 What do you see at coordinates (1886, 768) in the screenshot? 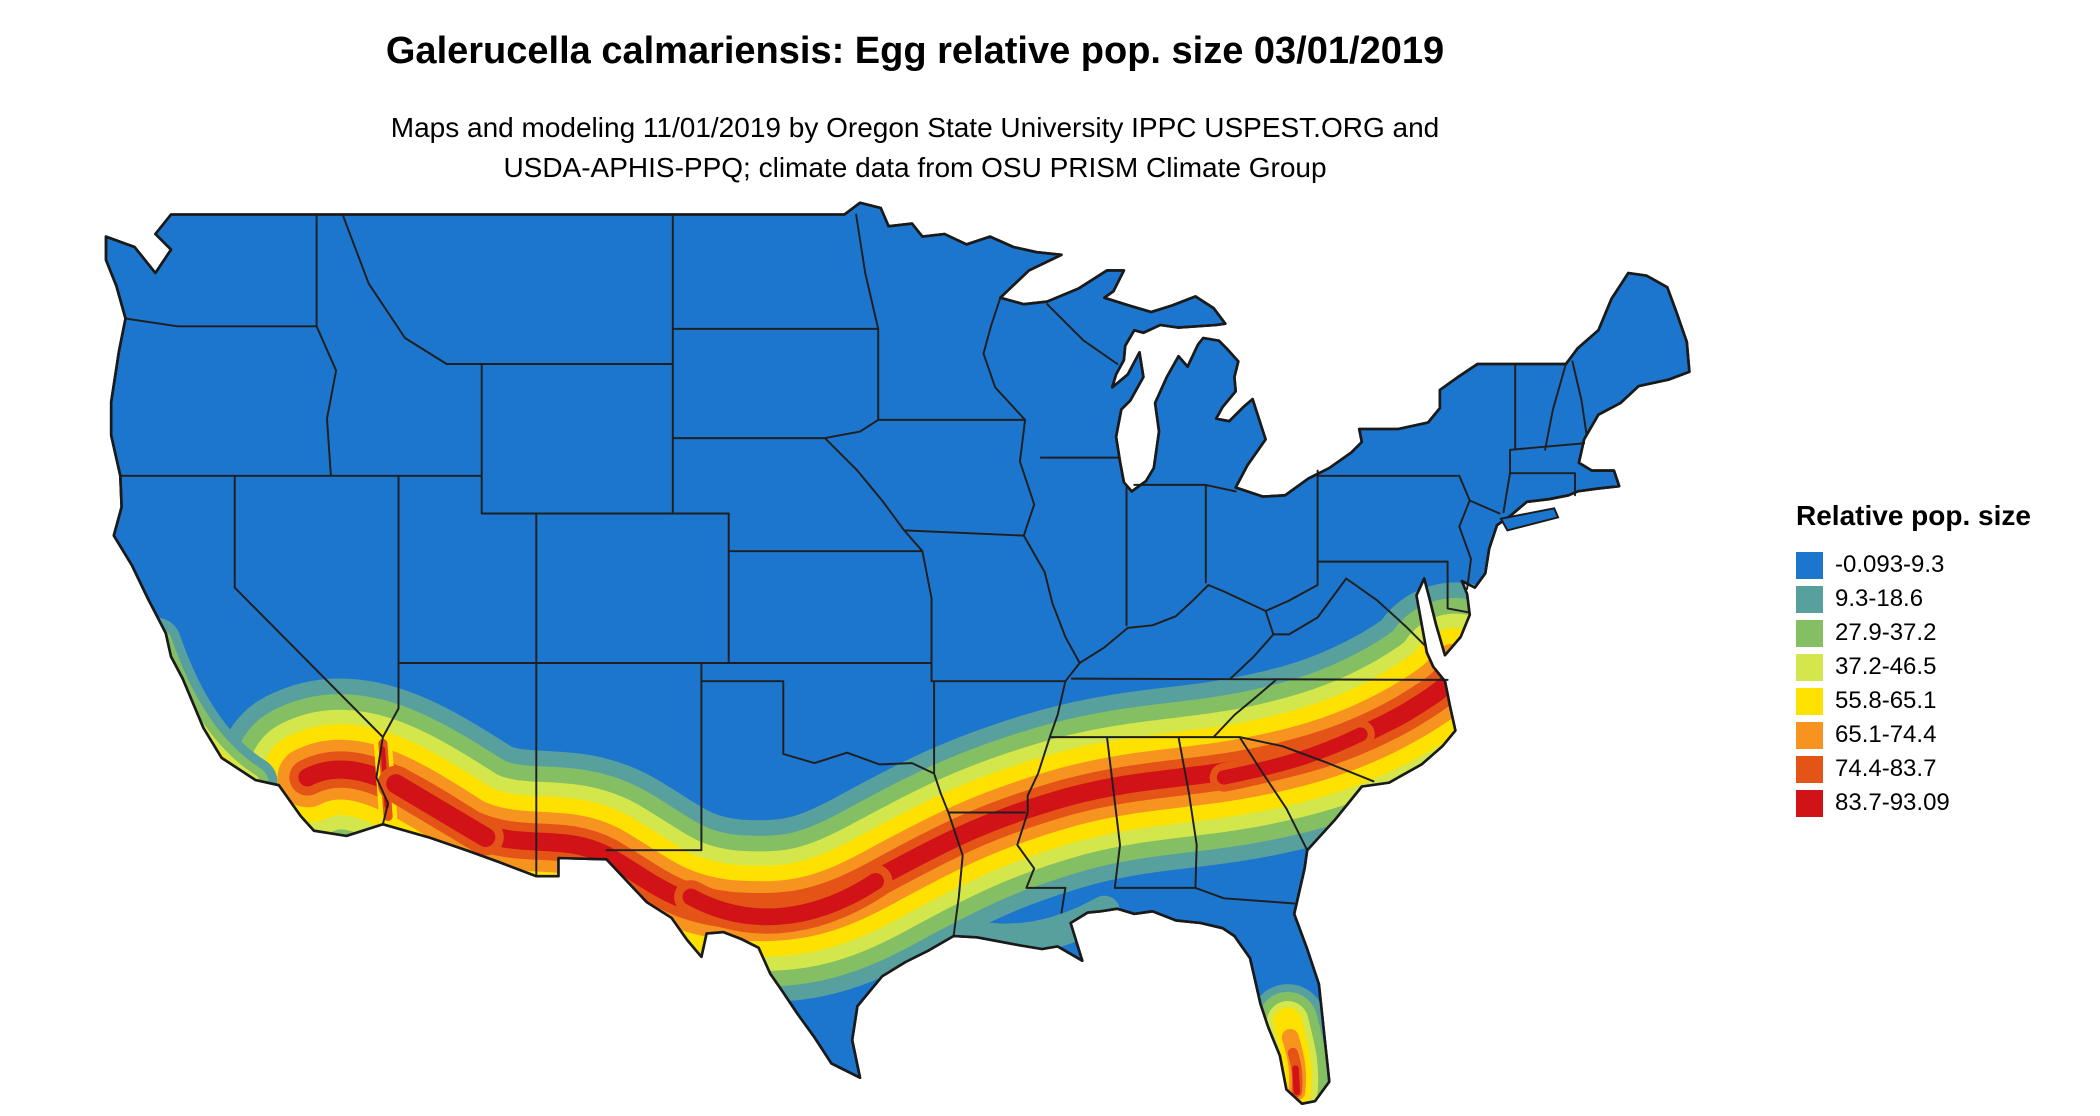
I see `legend-label: 74.4-83.7` at bounding box center [1886, 768].